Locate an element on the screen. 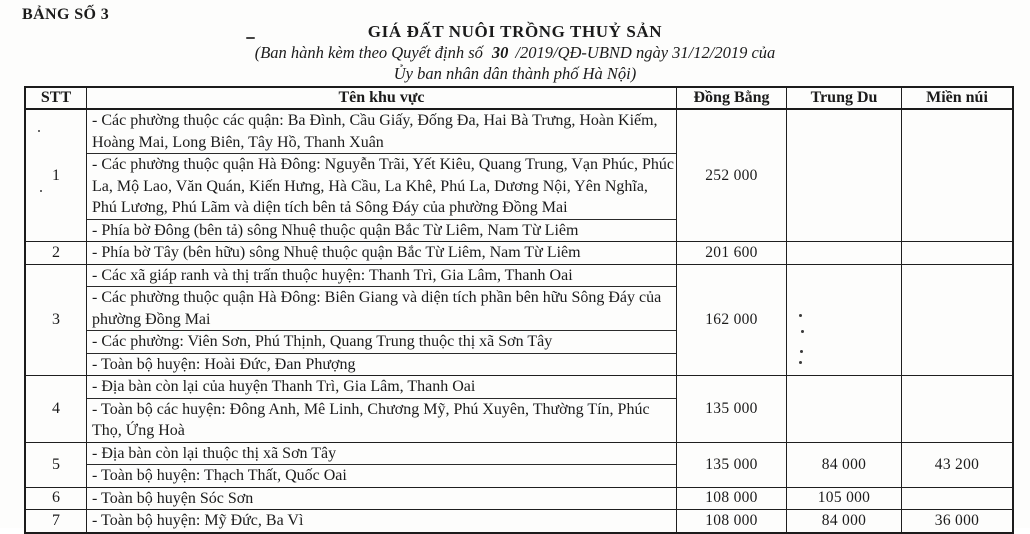  stt-value: 1 is located at coordinates (56, 175).